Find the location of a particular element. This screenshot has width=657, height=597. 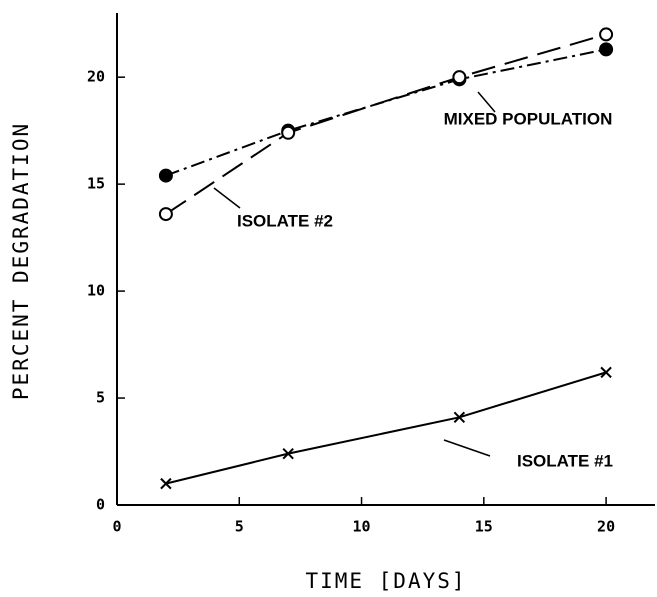

x-tick-label: 15 is located at coordinates (484, 527).